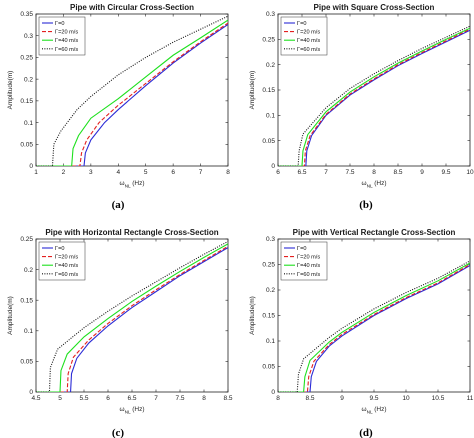 The image size is (474, 438). I want to click on panel-label: (b), so click(366, 205).